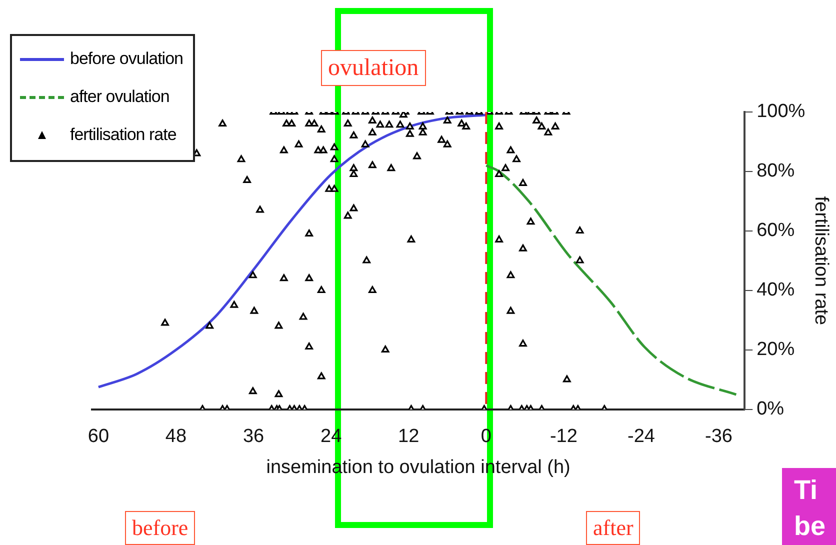 The width and height of the screenshot is (836, 545). What do you see at coordinates (253, 437) in the screenshot?
I see `x-tick-label: 36` at bounding box center [253, 437].